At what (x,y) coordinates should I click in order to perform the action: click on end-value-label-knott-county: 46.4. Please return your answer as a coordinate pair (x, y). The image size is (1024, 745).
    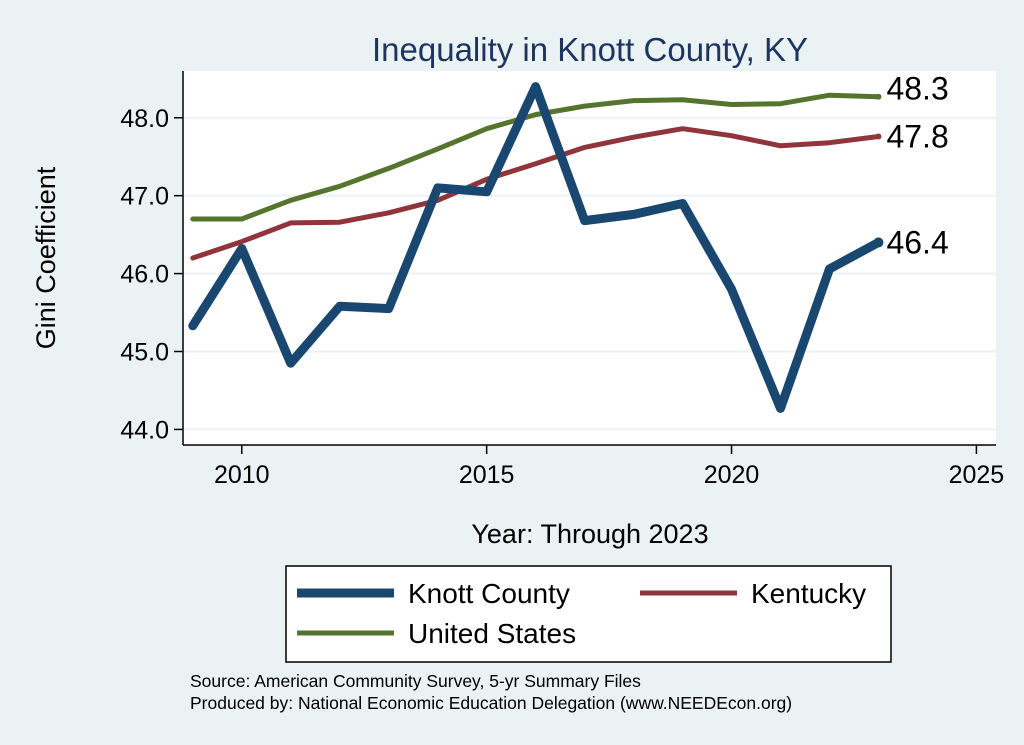
    Looking at the image, I should click on (917, 242).